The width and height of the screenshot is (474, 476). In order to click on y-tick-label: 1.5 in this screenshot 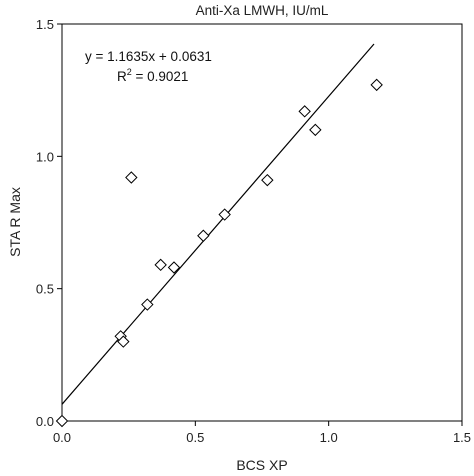, I will do `click(45, 24)`.